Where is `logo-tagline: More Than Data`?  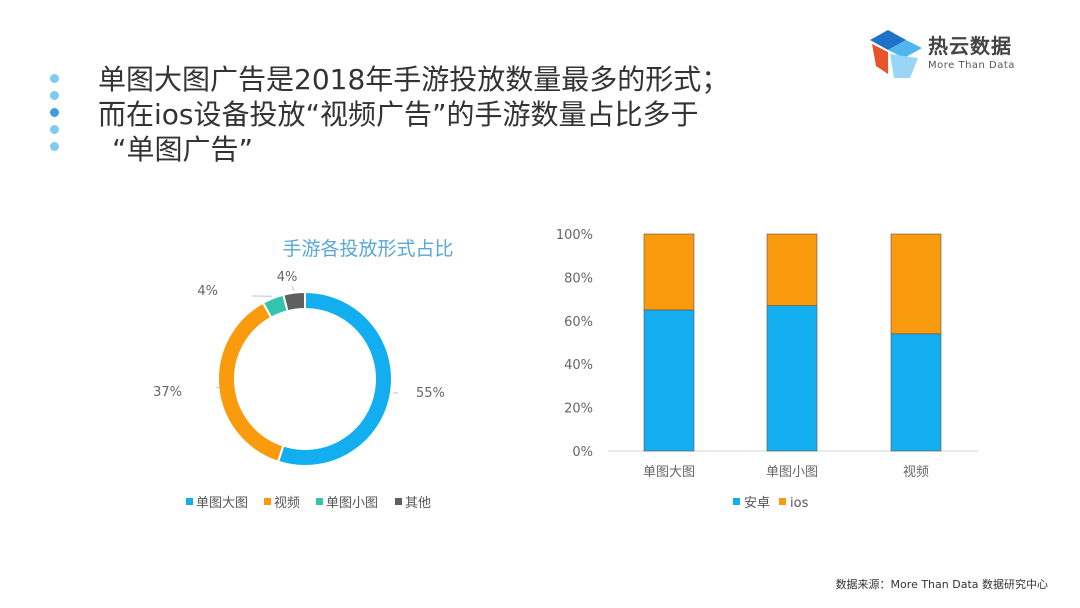
logo-tagline: More Than Data is located at coordinates (971, 65).